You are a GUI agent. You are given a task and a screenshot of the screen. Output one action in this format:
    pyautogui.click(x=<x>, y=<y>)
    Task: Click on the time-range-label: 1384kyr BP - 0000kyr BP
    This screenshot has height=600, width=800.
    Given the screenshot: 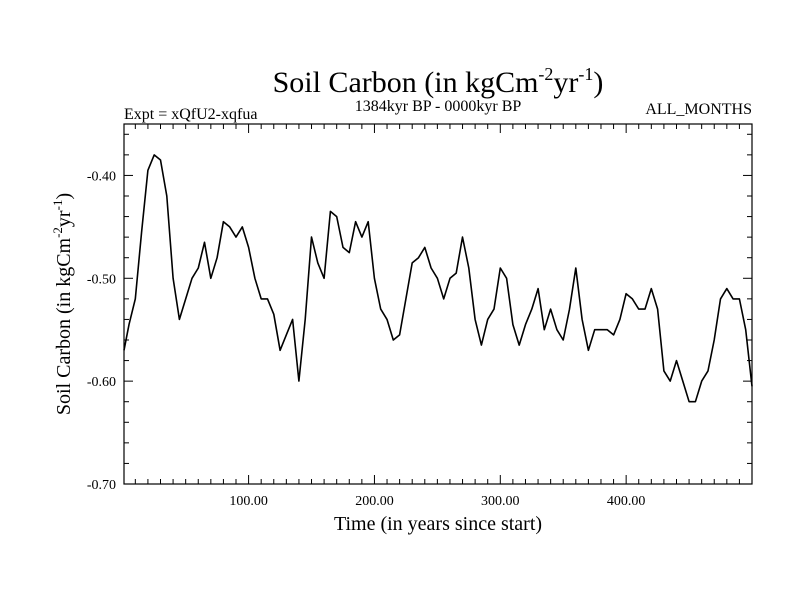 What is the action you would take?
    pyautogui.click(x=438, y=106)
    